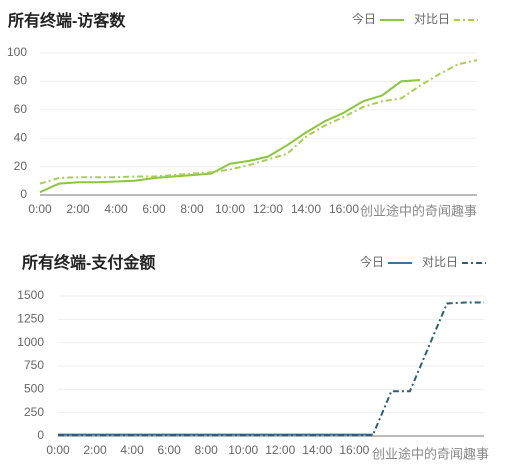  Describe the element at coordinates (34, 389) in the screenshot. I see `y-tick-label: 500` at that location.